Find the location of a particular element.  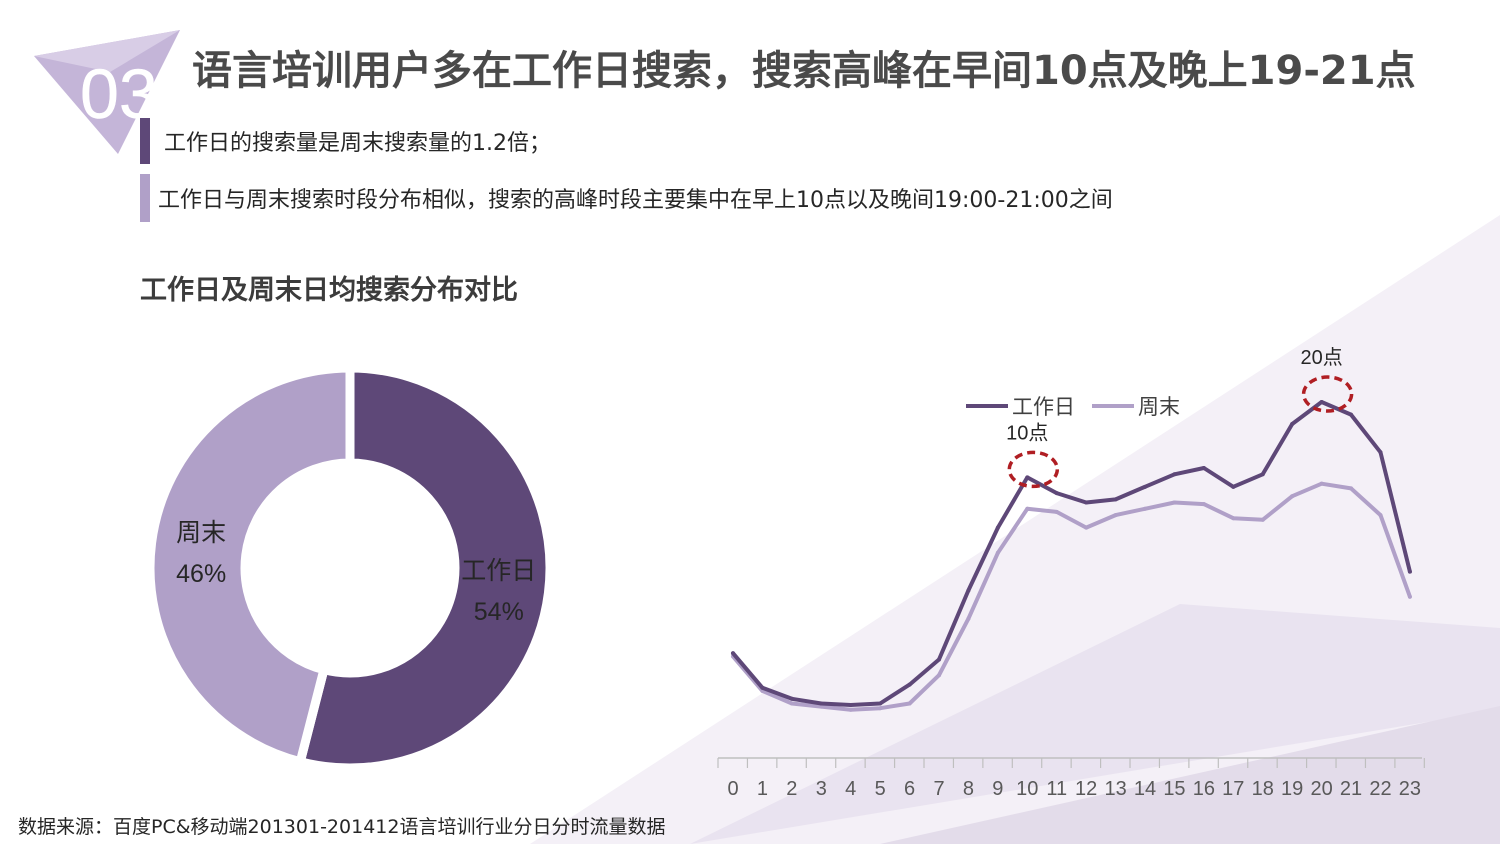

peak-annotation-label: 20点 is located at coordinates (1321, 357).